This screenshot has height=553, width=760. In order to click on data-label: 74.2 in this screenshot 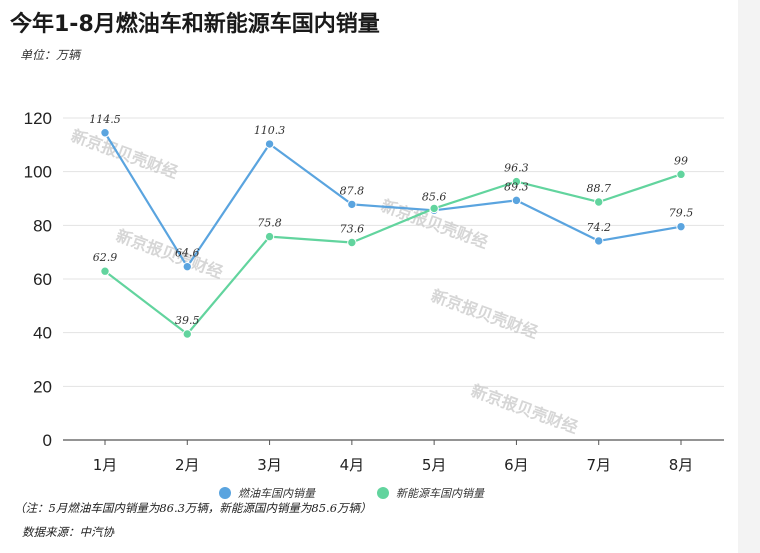, I will do `click(598, 227)`.